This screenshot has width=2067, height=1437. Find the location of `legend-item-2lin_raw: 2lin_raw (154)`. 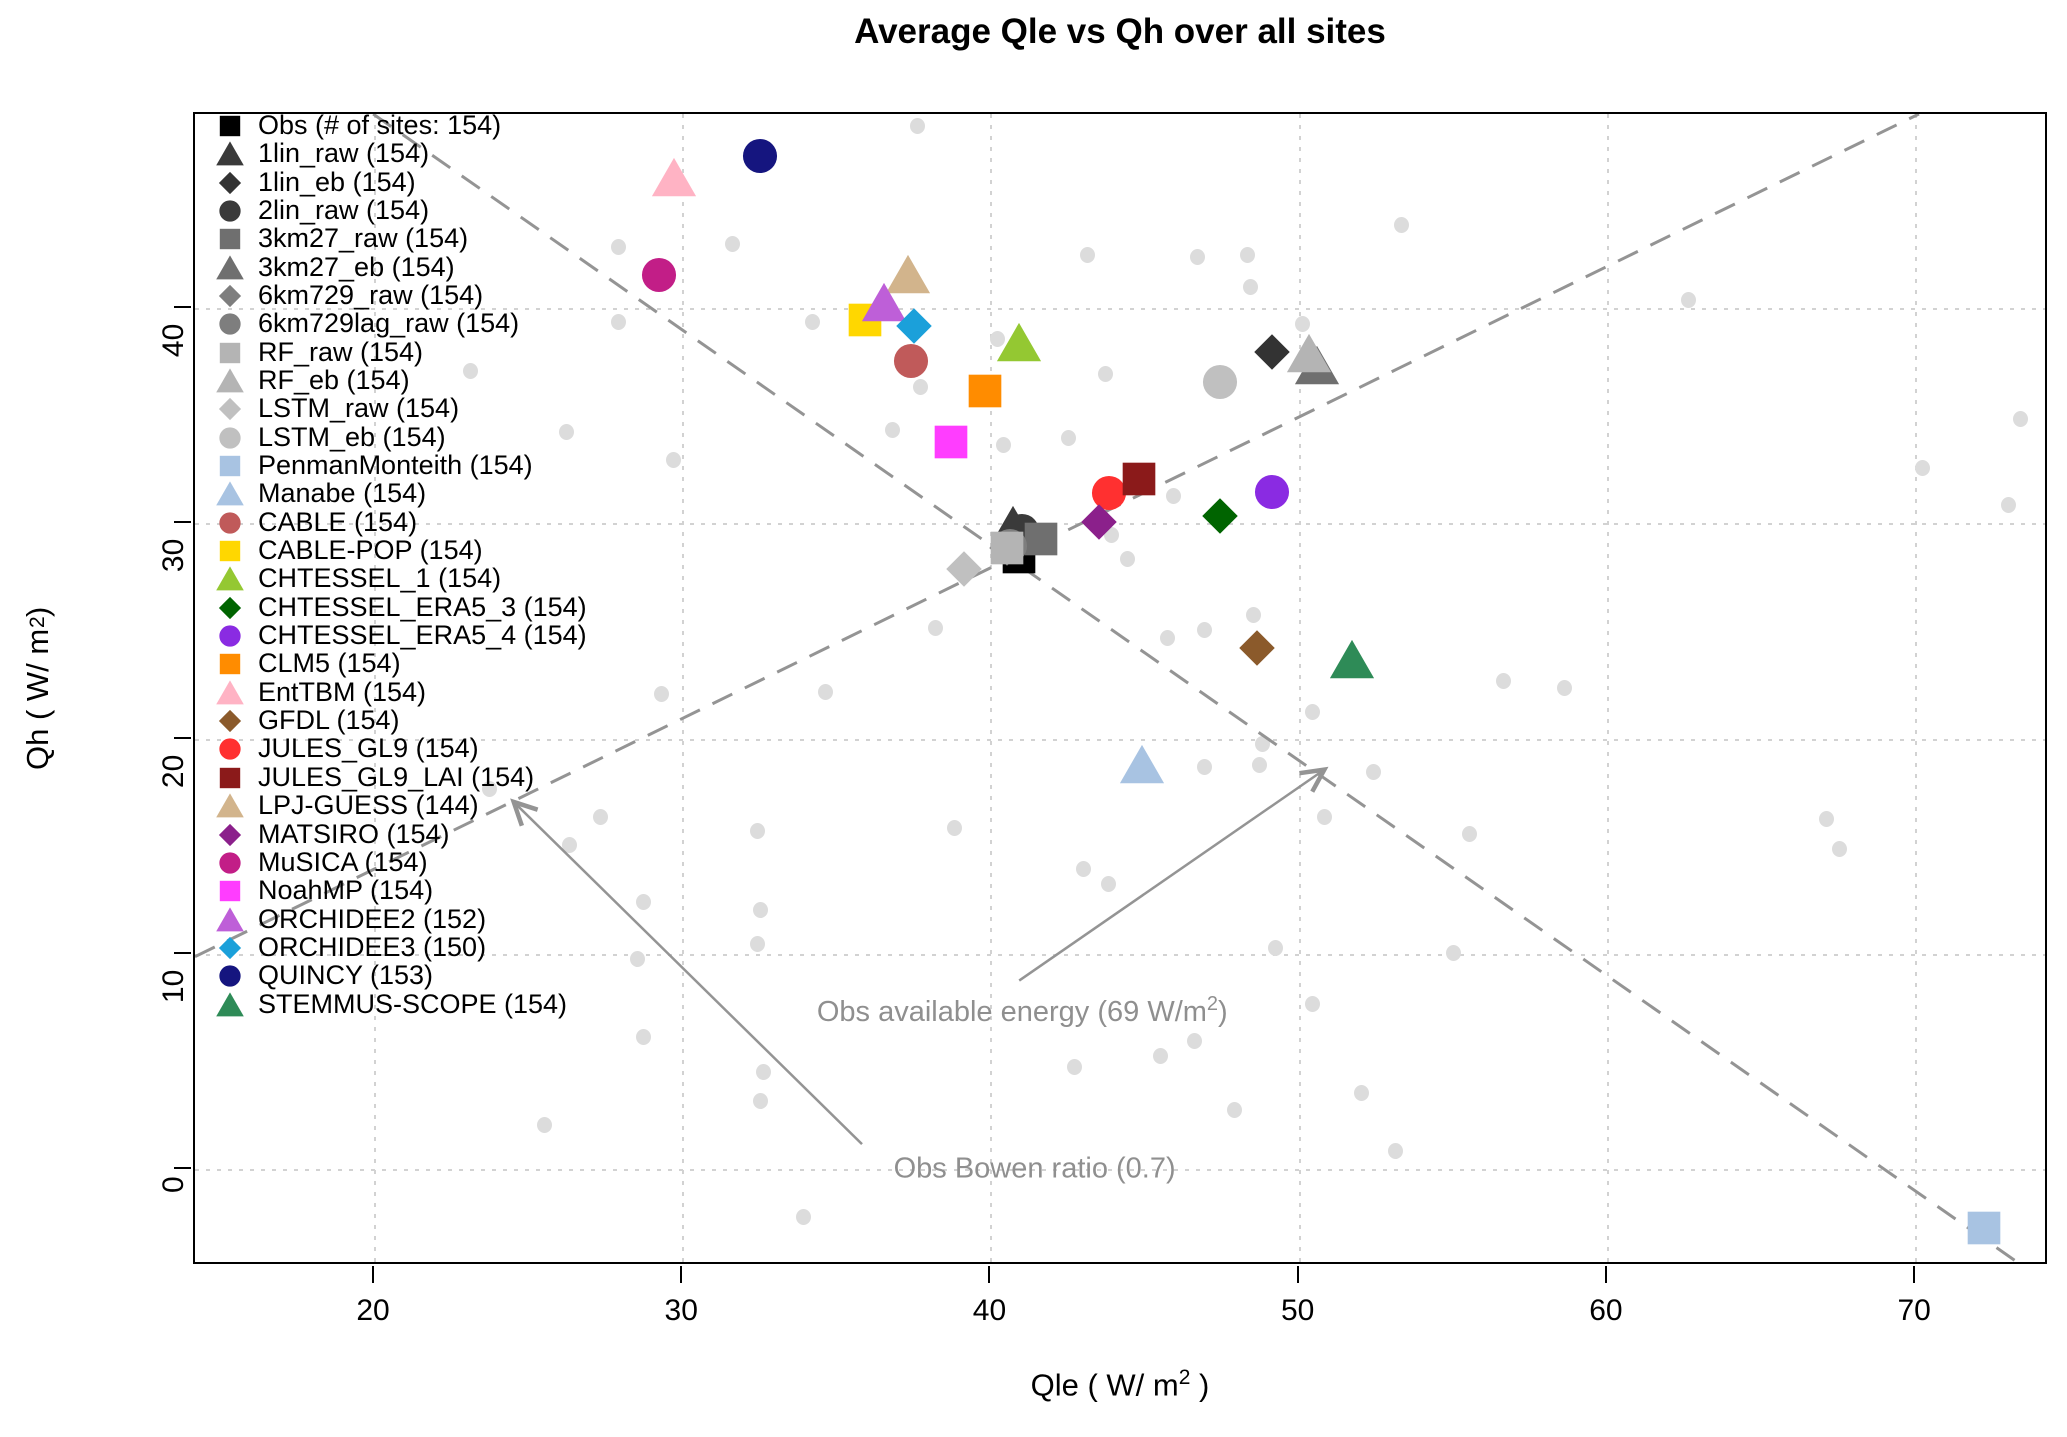

legend-item-2lin_raw: 2lin_raw (154) is located at coordinates (322, 210).